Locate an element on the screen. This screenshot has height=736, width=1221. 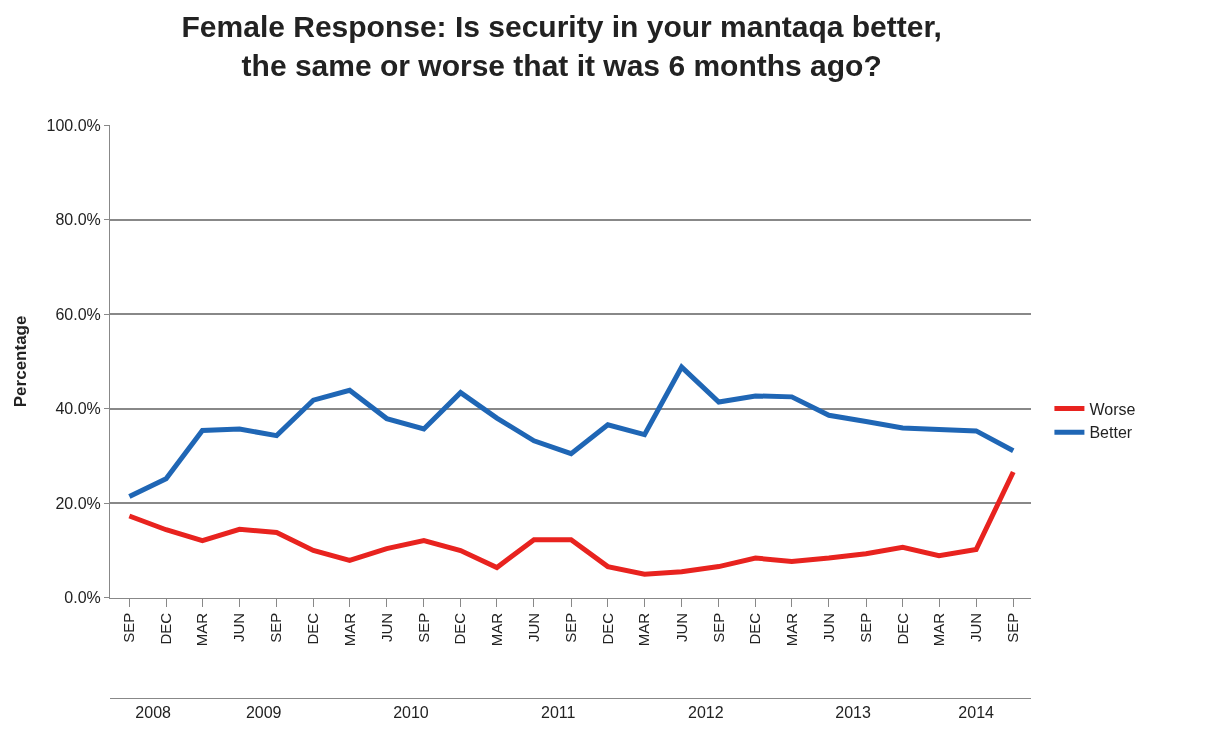
x2-tick-label: 2013 is located at coordinates (853, 713).